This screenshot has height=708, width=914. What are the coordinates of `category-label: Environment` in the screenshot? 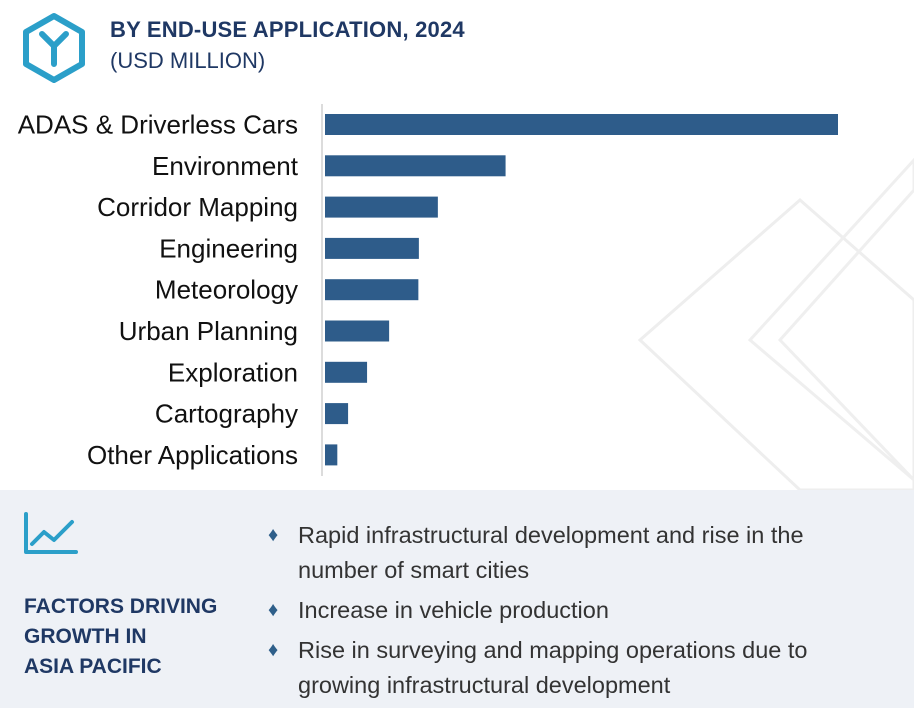 It's located at (225, 166).